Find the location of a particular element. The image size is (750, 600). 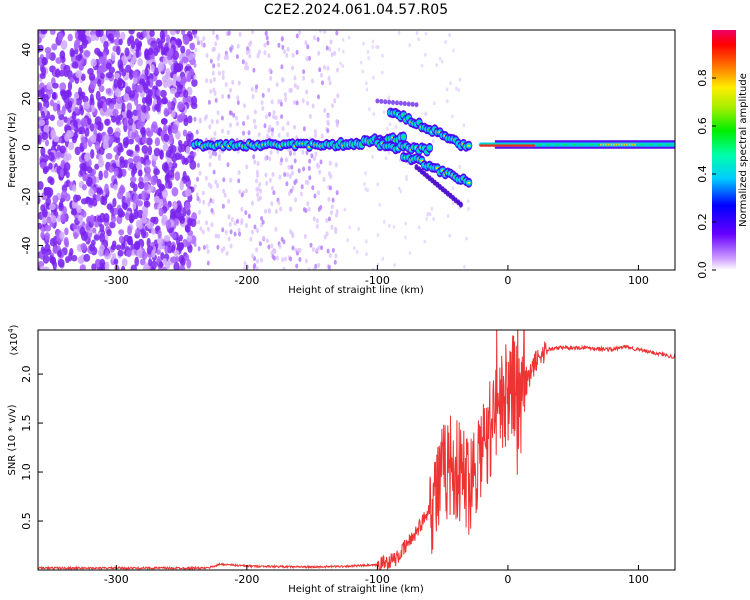

figure-title: C2E2.2024.061.04.57.R05 is located at coordinates (356, 10).